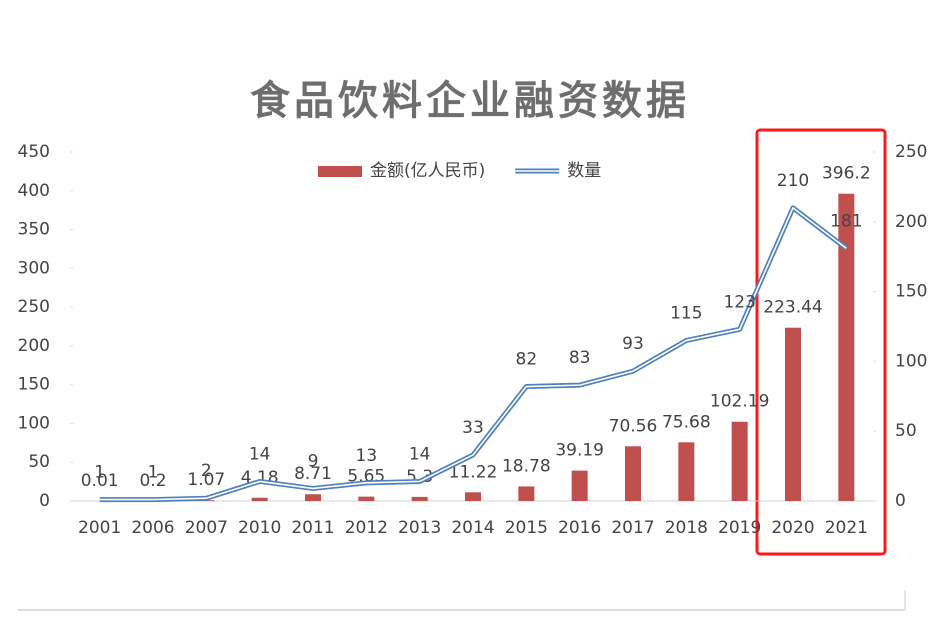 This screenshot has height=634, width=952. Describe the element at coordinates (900, 501) in the screenshot. I see `y2-tick-label: 0` at that location.